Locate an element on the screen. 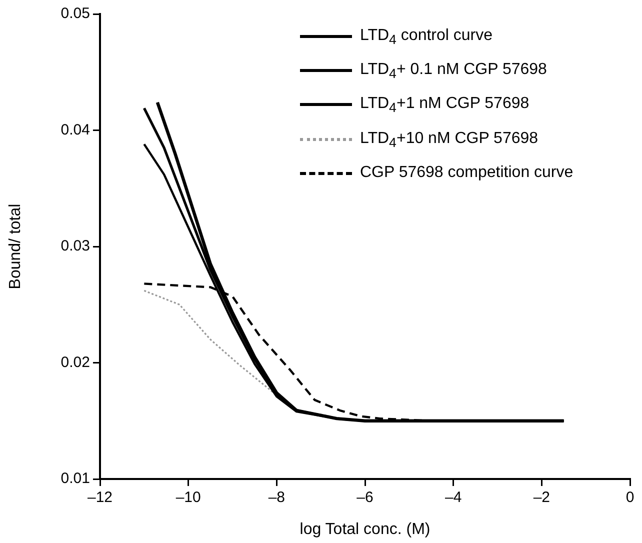 This screenshot has width=642, height=543. y-tick-label: 0.05 is located at coordinates (75, 13).